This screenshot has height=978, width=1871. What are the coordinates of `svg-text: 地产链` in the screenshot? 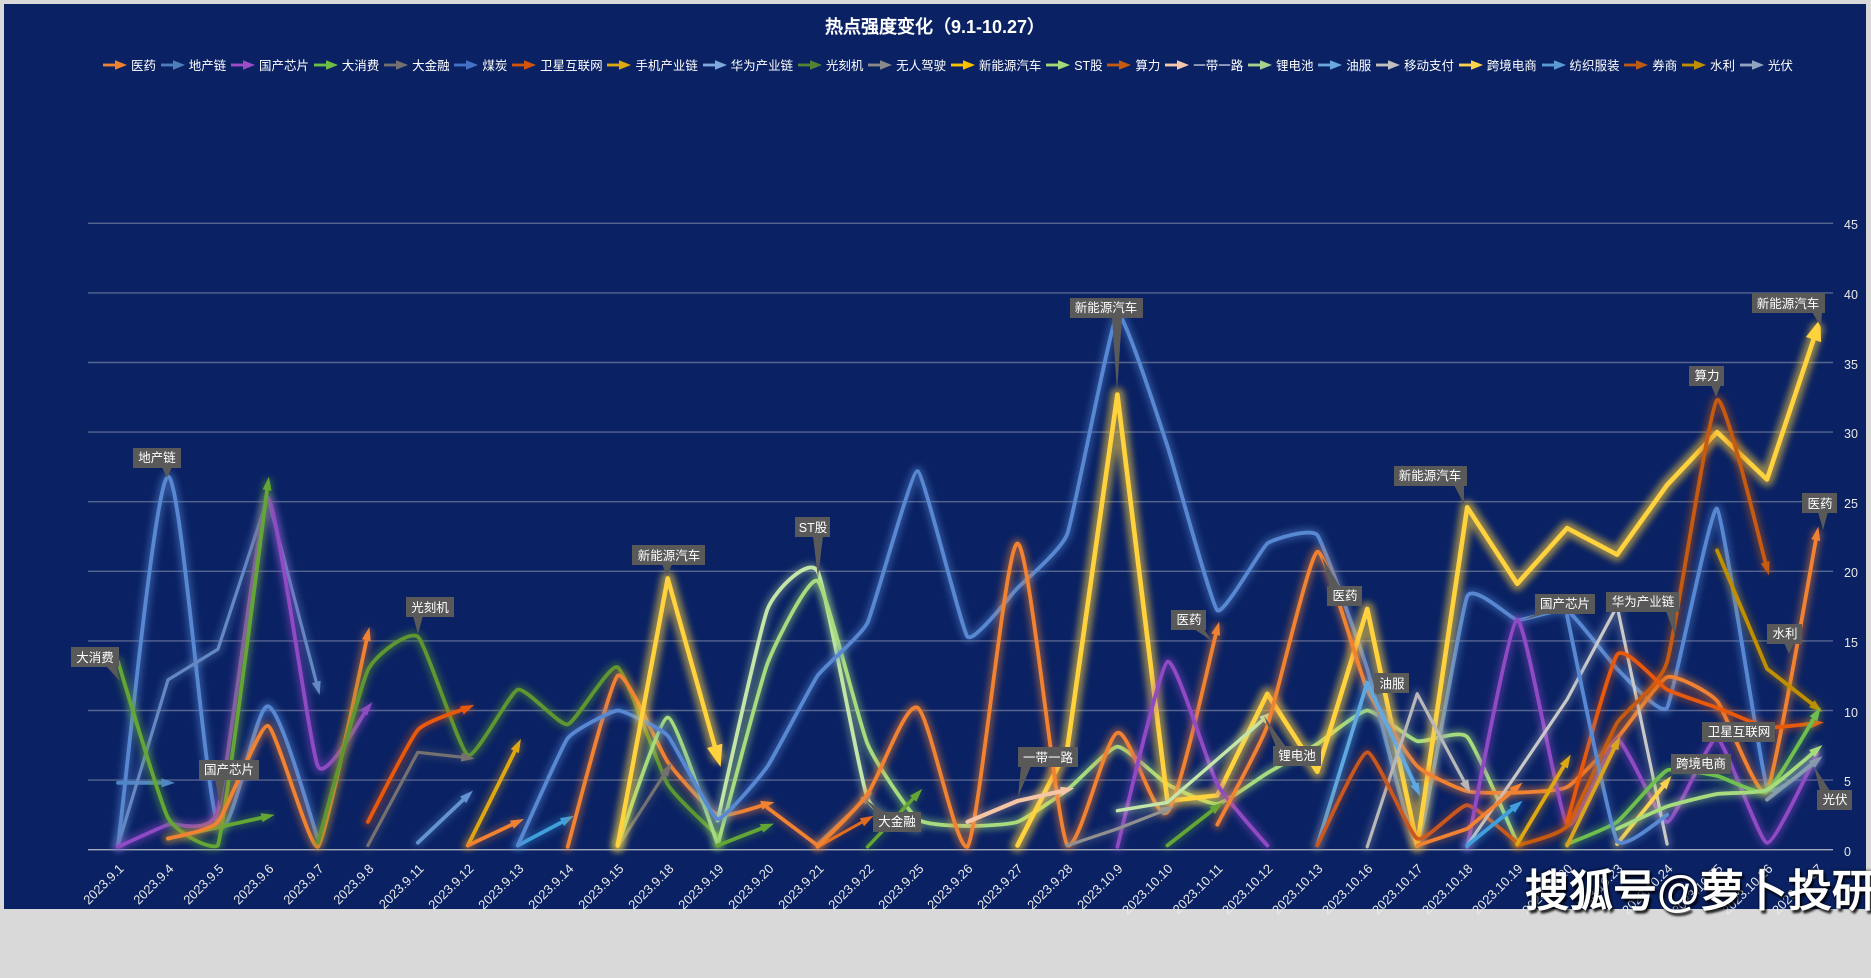 It's located at (157, 457).